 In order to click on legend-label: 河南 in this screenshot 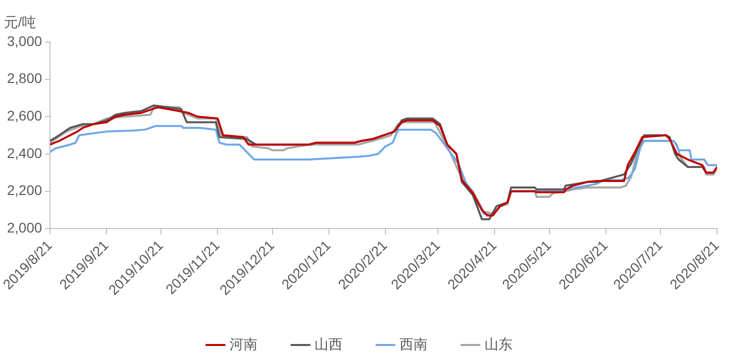, I will do `click(244, 344)`.